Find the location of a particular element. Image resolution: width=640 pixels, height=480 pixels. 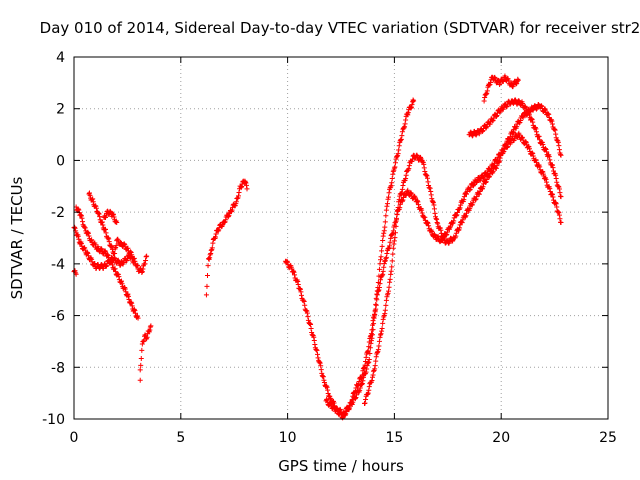

y-axis-label: SDTVAR / TECUs is located at coordinates (17, 237).